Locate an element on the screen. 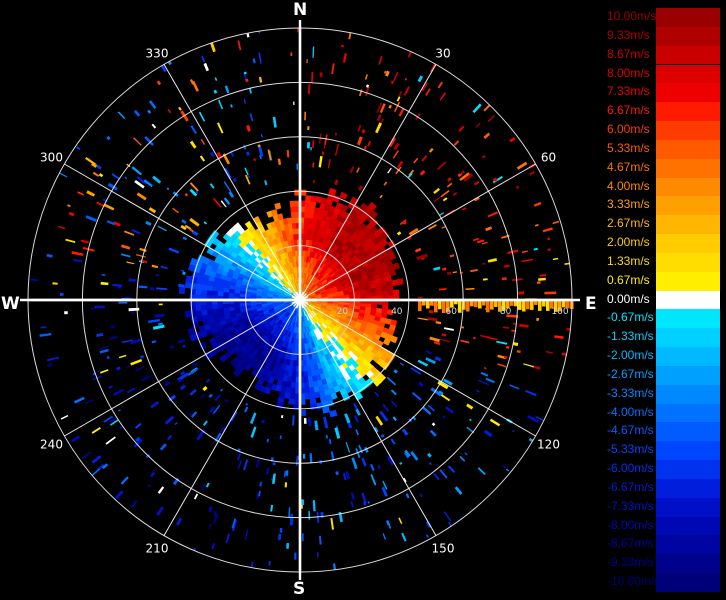 The width and height of the screenshot is (726, 600). legend-row: -5.33m/s is located at coordinates (663, 451).